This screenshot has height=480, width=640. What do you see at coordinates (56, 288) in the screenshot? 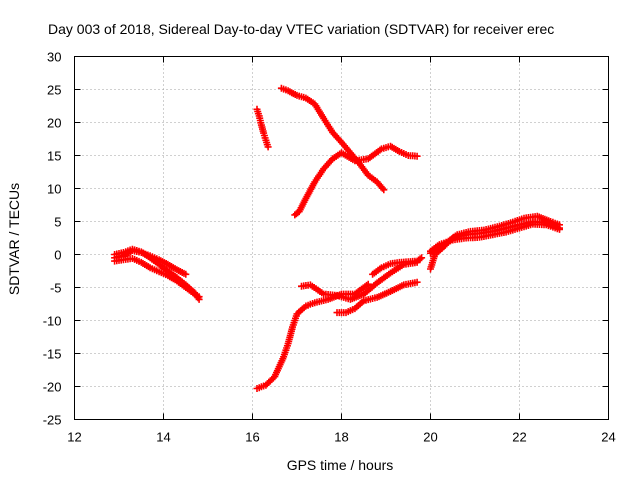
I see `y-tick-label: -5` at bounding box center [56, 288].